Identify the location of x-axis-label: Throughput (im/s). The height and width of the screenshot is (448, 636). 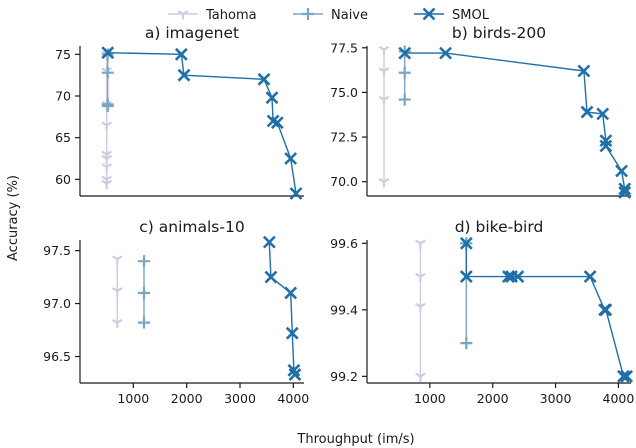
(355, 439).